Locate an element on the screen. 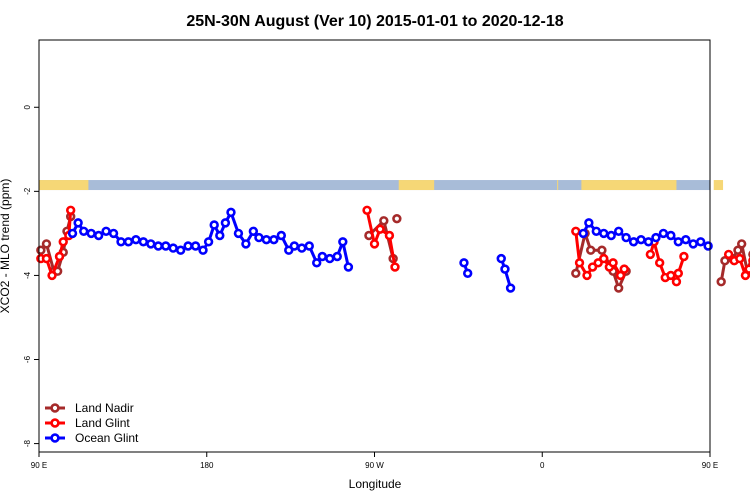 The width and height of the screenshot is (750, 500). y-tick-label-0: 0 is located at coordinates (27, 106).